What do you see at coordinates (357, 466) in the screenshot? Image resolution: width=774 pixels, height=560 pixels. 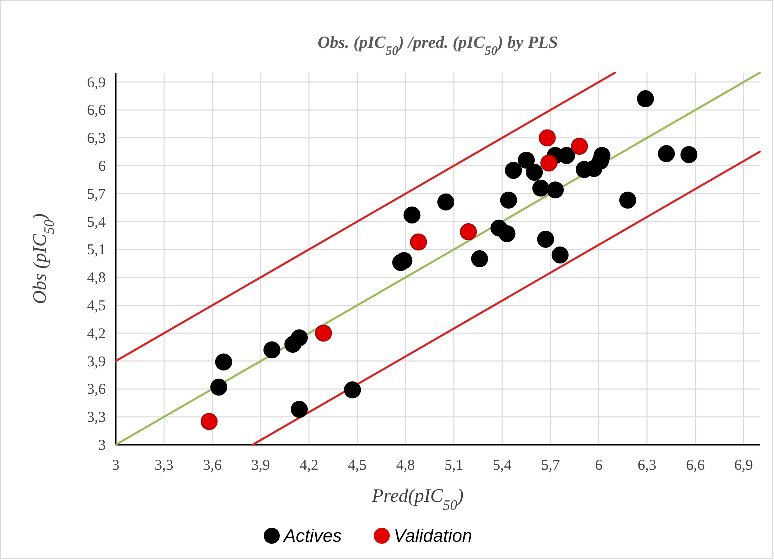 I see `x-tick-label: 4,5` at bounding box center [357, 466].